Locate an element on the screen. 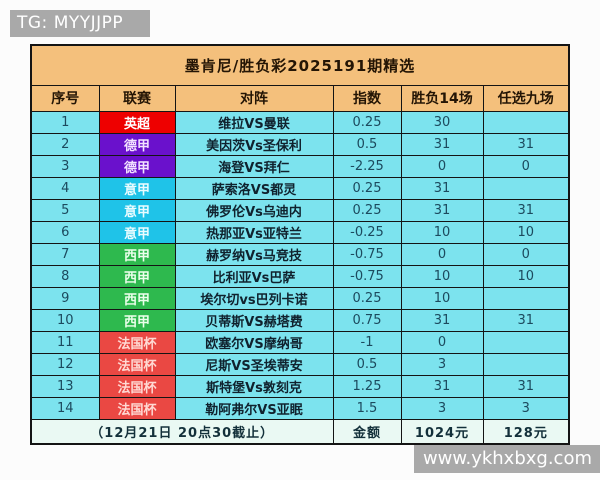 This screenshot has height=480, width=600. row-number: 14 is located at coordinates (65, 408).